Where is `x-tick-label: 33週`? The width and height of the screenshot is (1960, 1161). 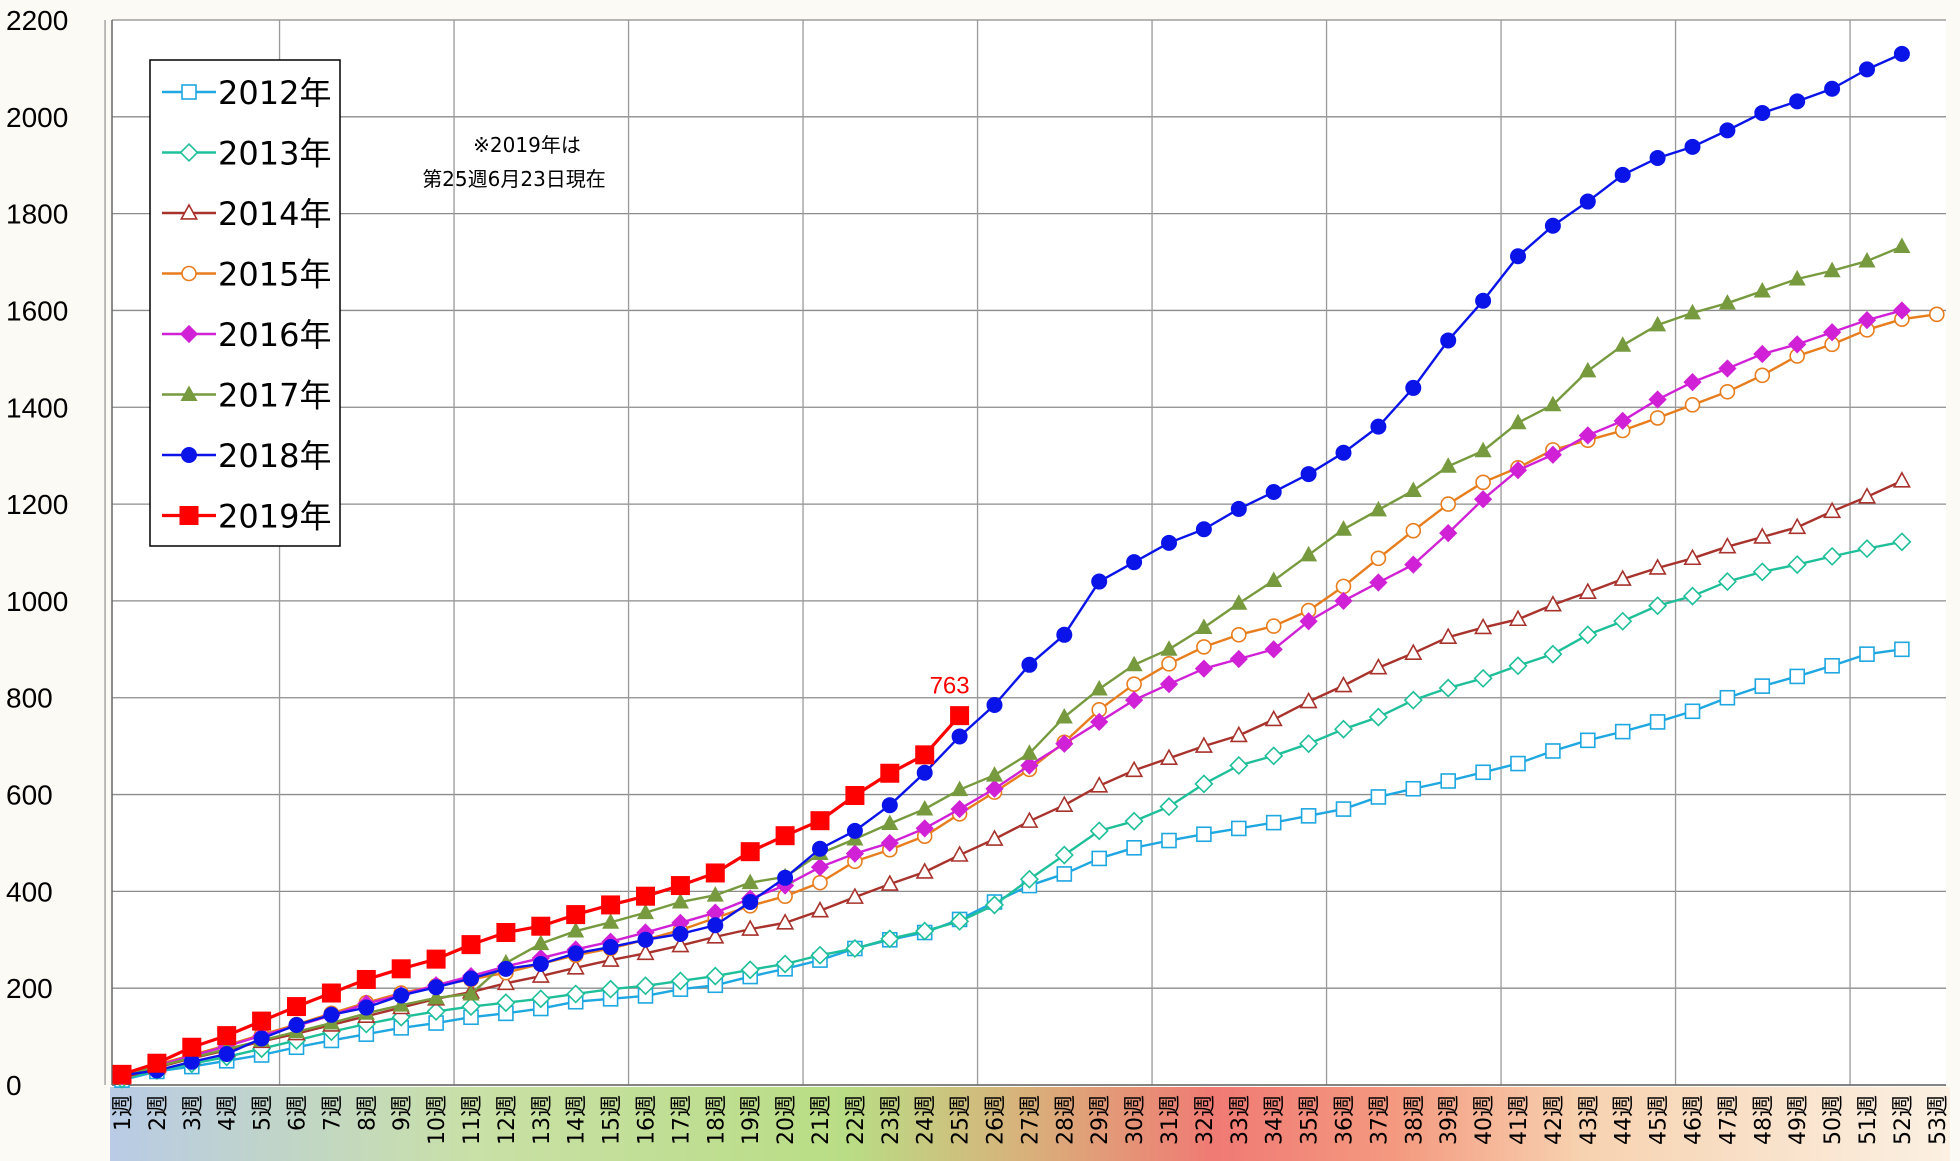
x-tick-label: 33週 is located at coordinates (1240, 1120).